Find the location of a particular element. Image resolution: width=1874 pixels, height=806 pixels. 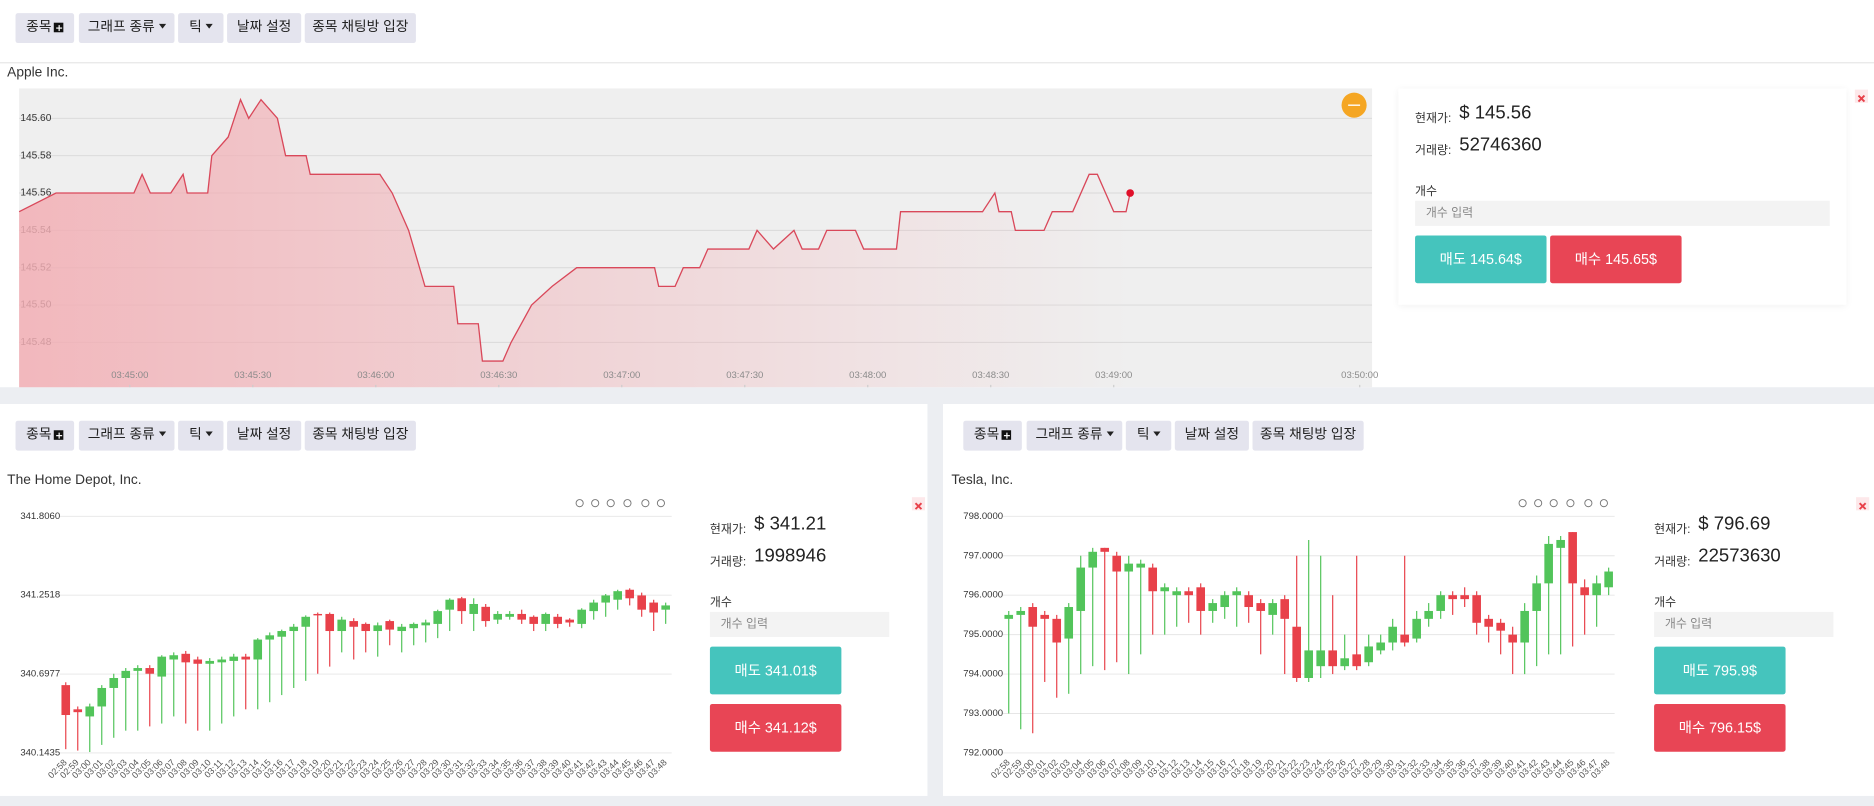

close-icon is located at coordinates (1861, 98).